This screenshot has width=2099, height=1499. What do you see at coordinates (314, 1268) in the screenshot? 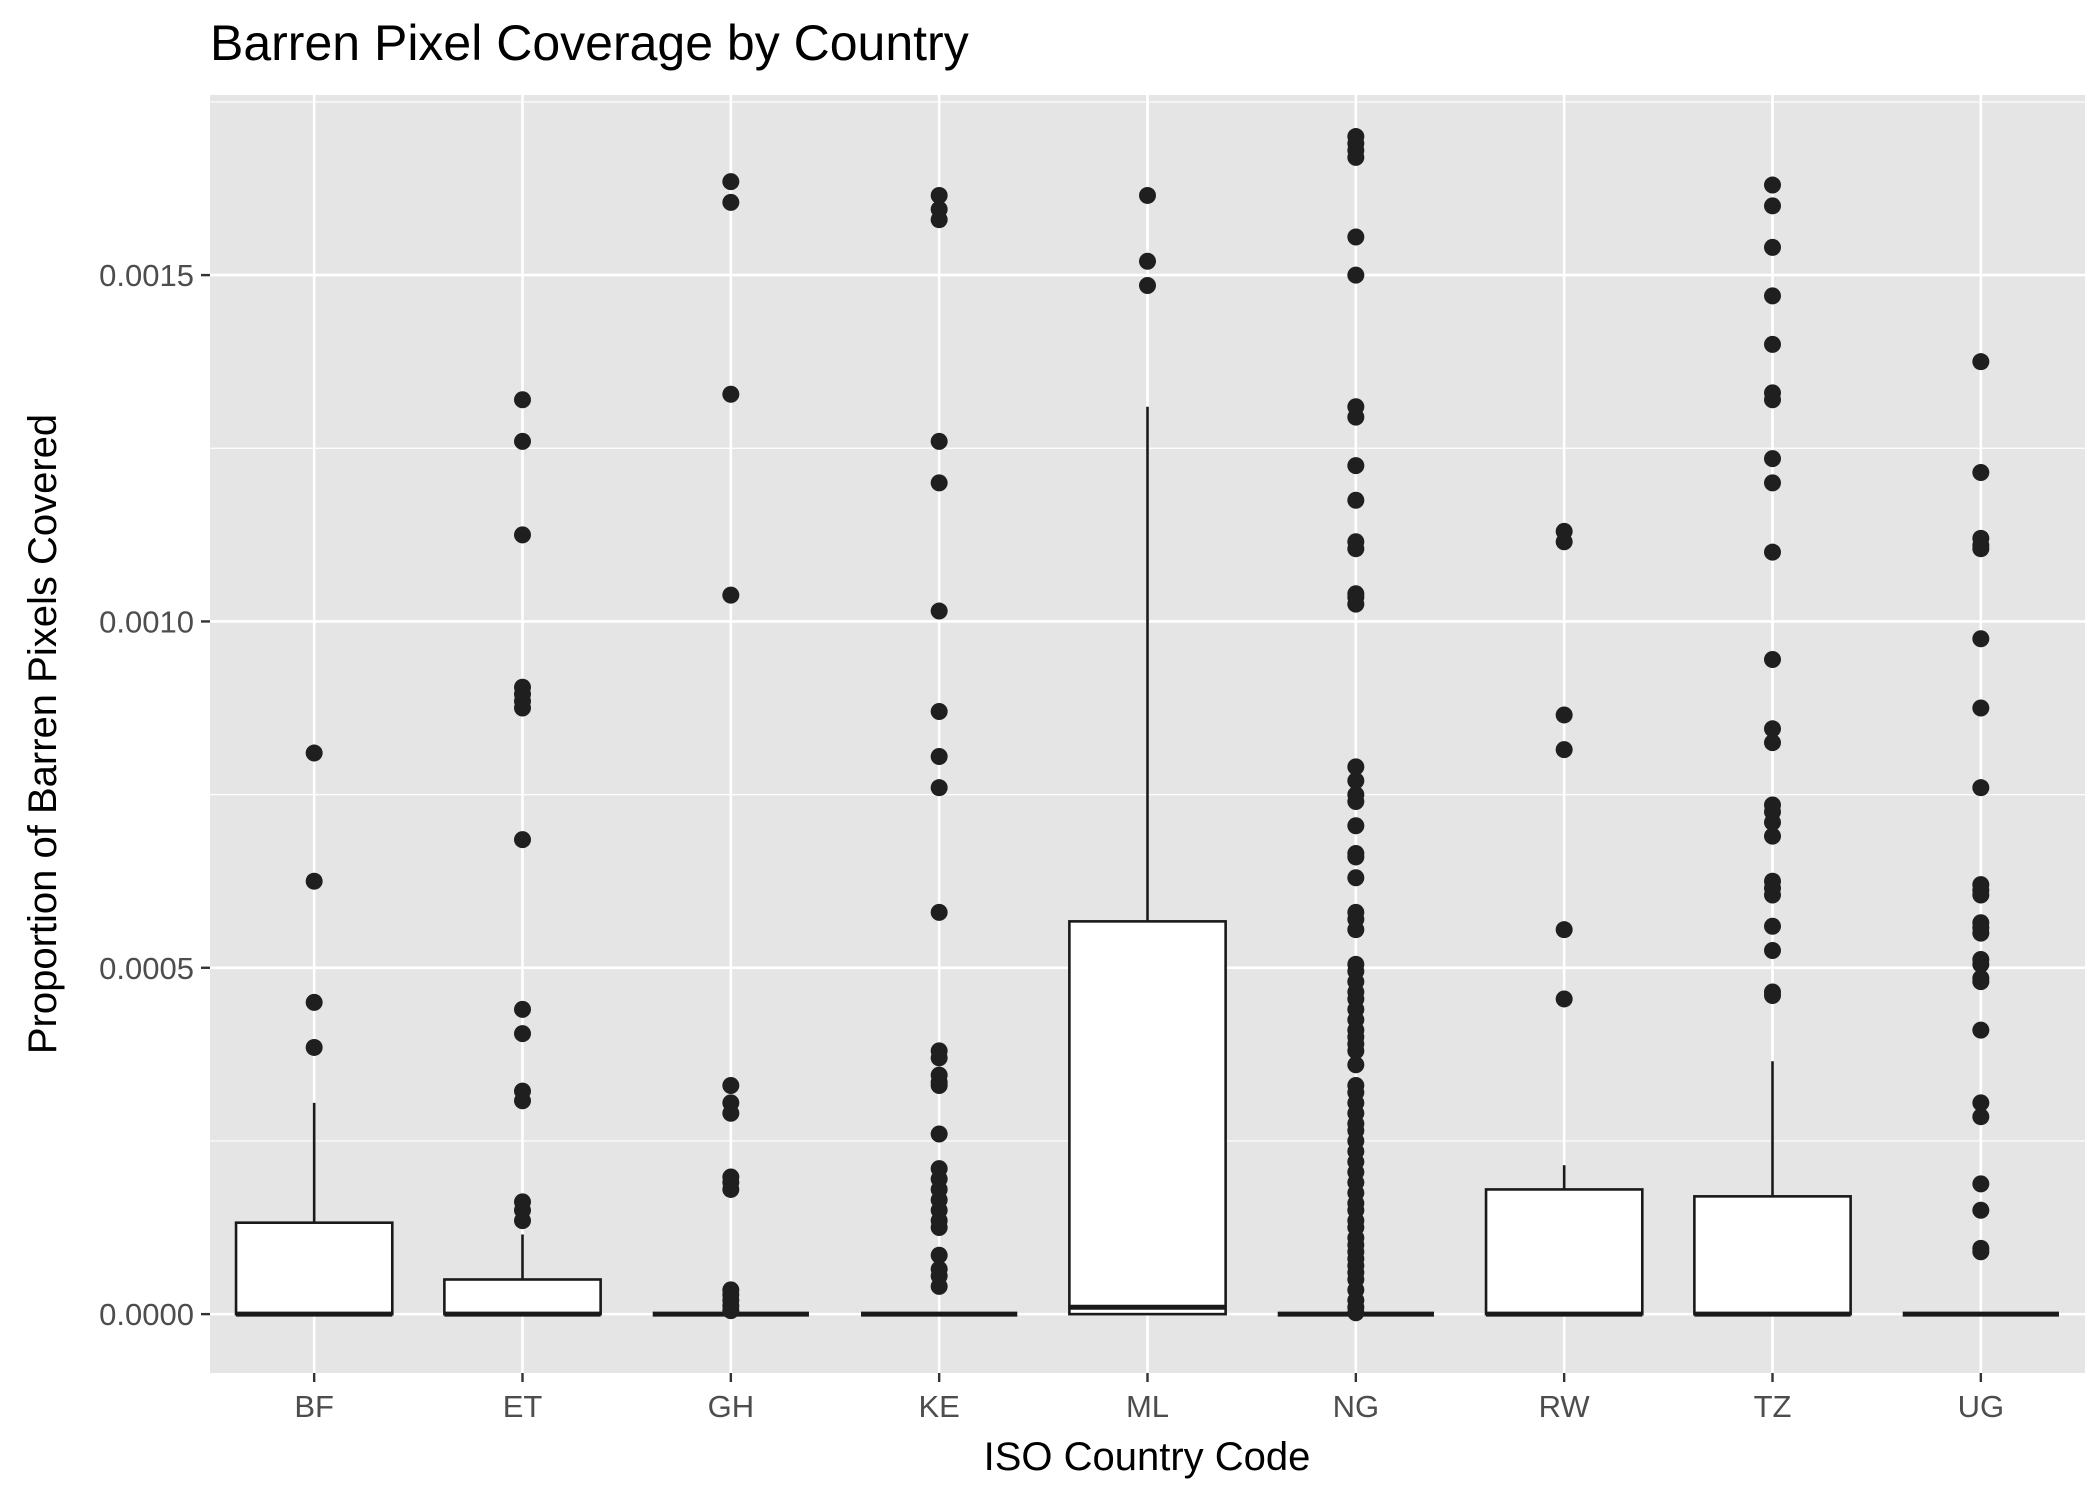
I see `box-bf` at bounding box center [314, 1268].